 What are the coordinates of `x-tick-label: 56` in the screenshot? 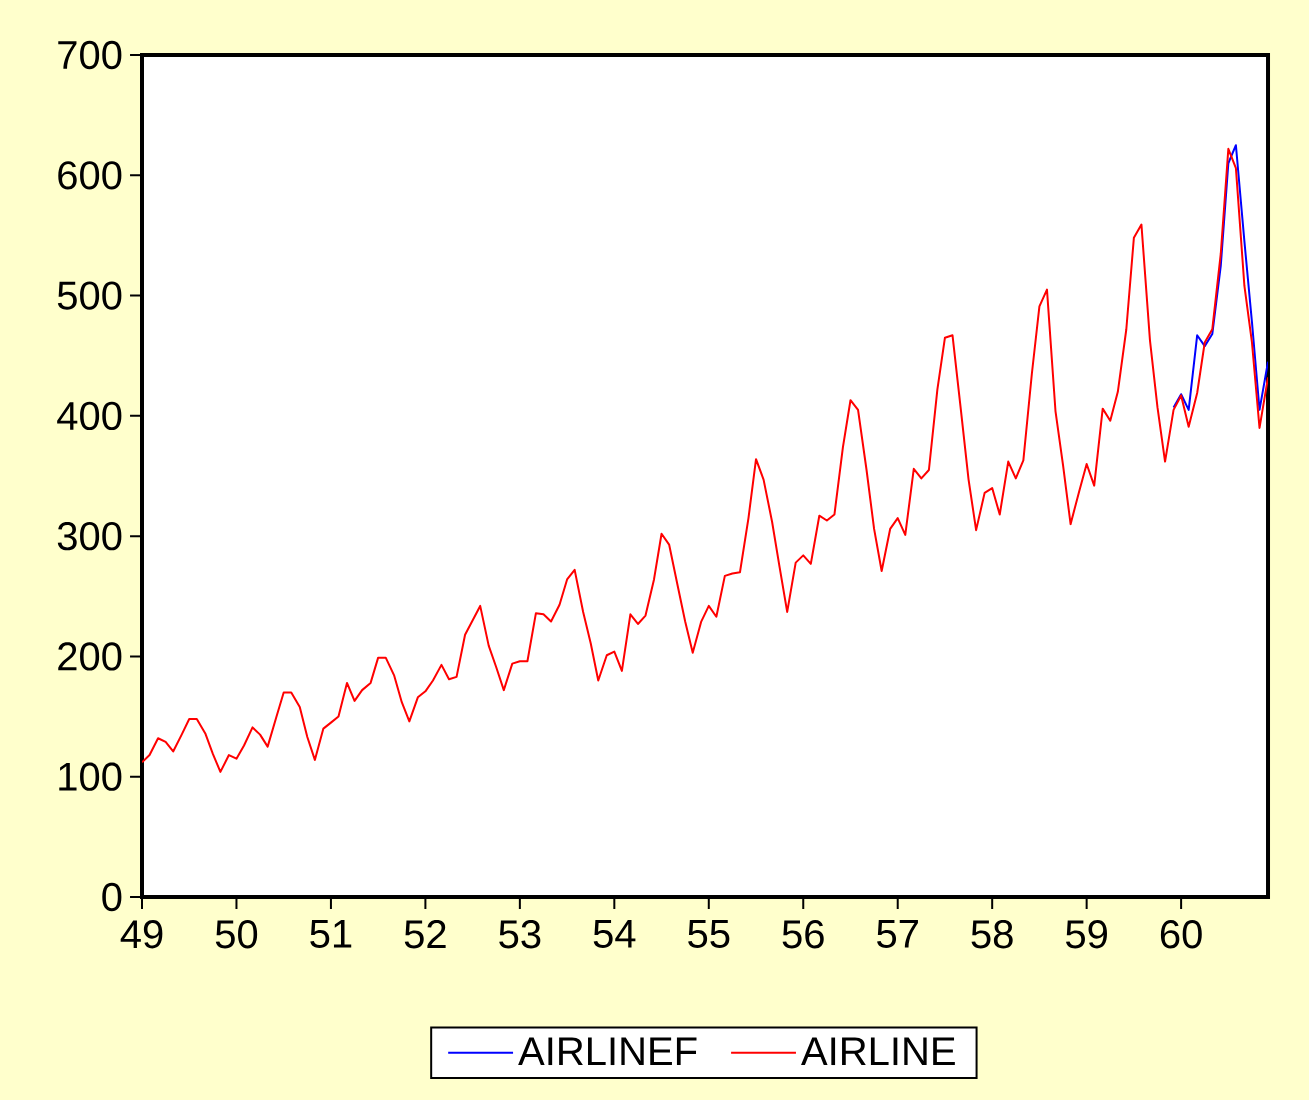 It's located at (803, 934).